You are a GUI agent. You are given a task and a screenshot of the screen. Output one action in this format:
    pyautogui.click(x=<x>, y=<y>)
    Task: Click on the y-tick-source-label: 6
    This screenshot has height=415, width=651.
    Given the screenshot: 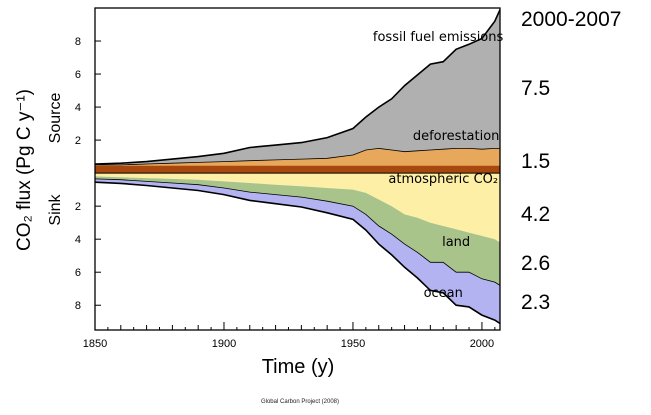 What is the action you would take?
    pyautogui.click(x=78, y=75)
    